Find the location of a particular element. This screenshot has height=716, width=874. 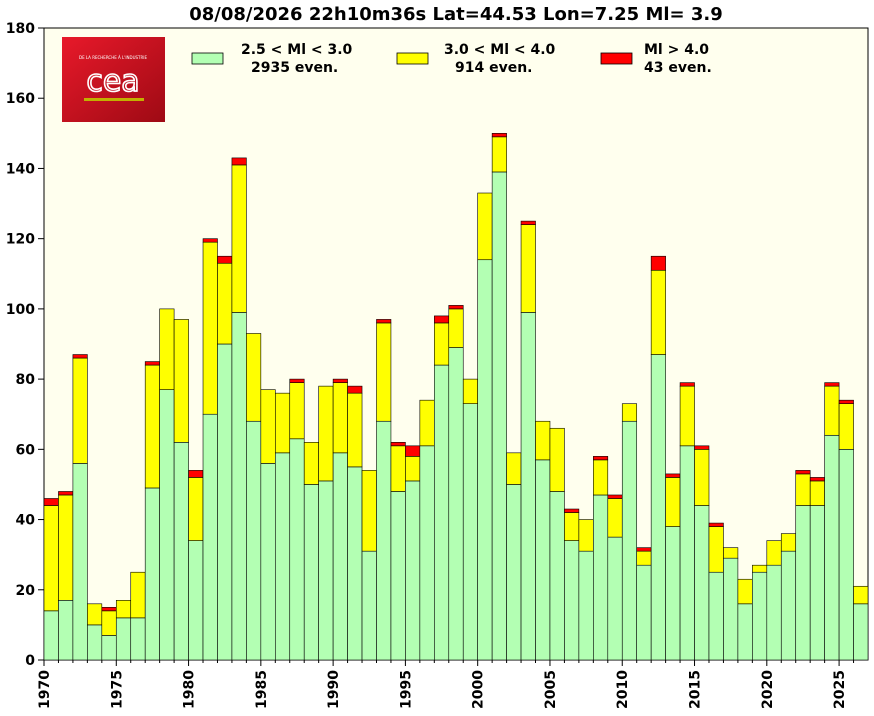

bar-low-1971 is located at coordinates (66, 630).